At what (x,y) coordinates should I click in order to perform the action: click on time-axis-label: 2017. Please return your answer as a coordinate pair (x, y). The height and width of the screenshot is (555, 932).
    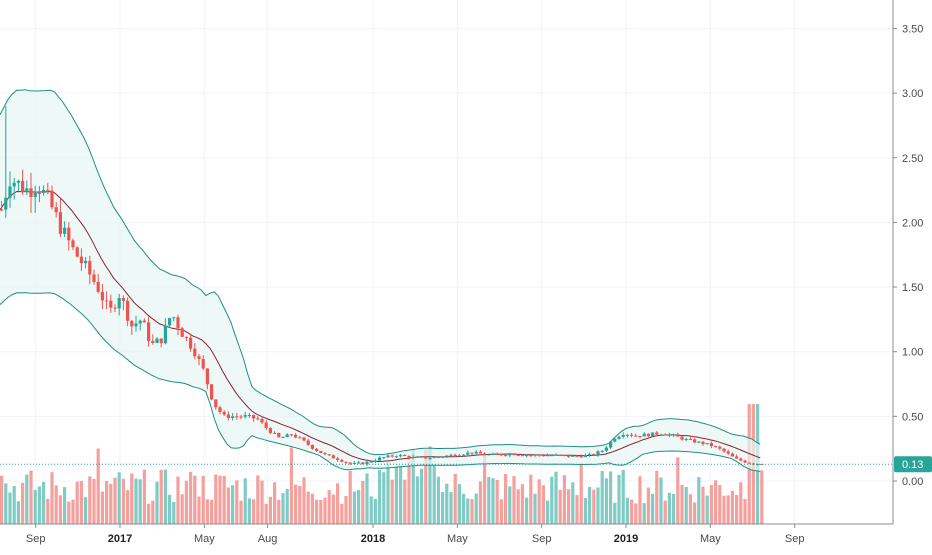
    Looking at the image, I should click on (120, 539).